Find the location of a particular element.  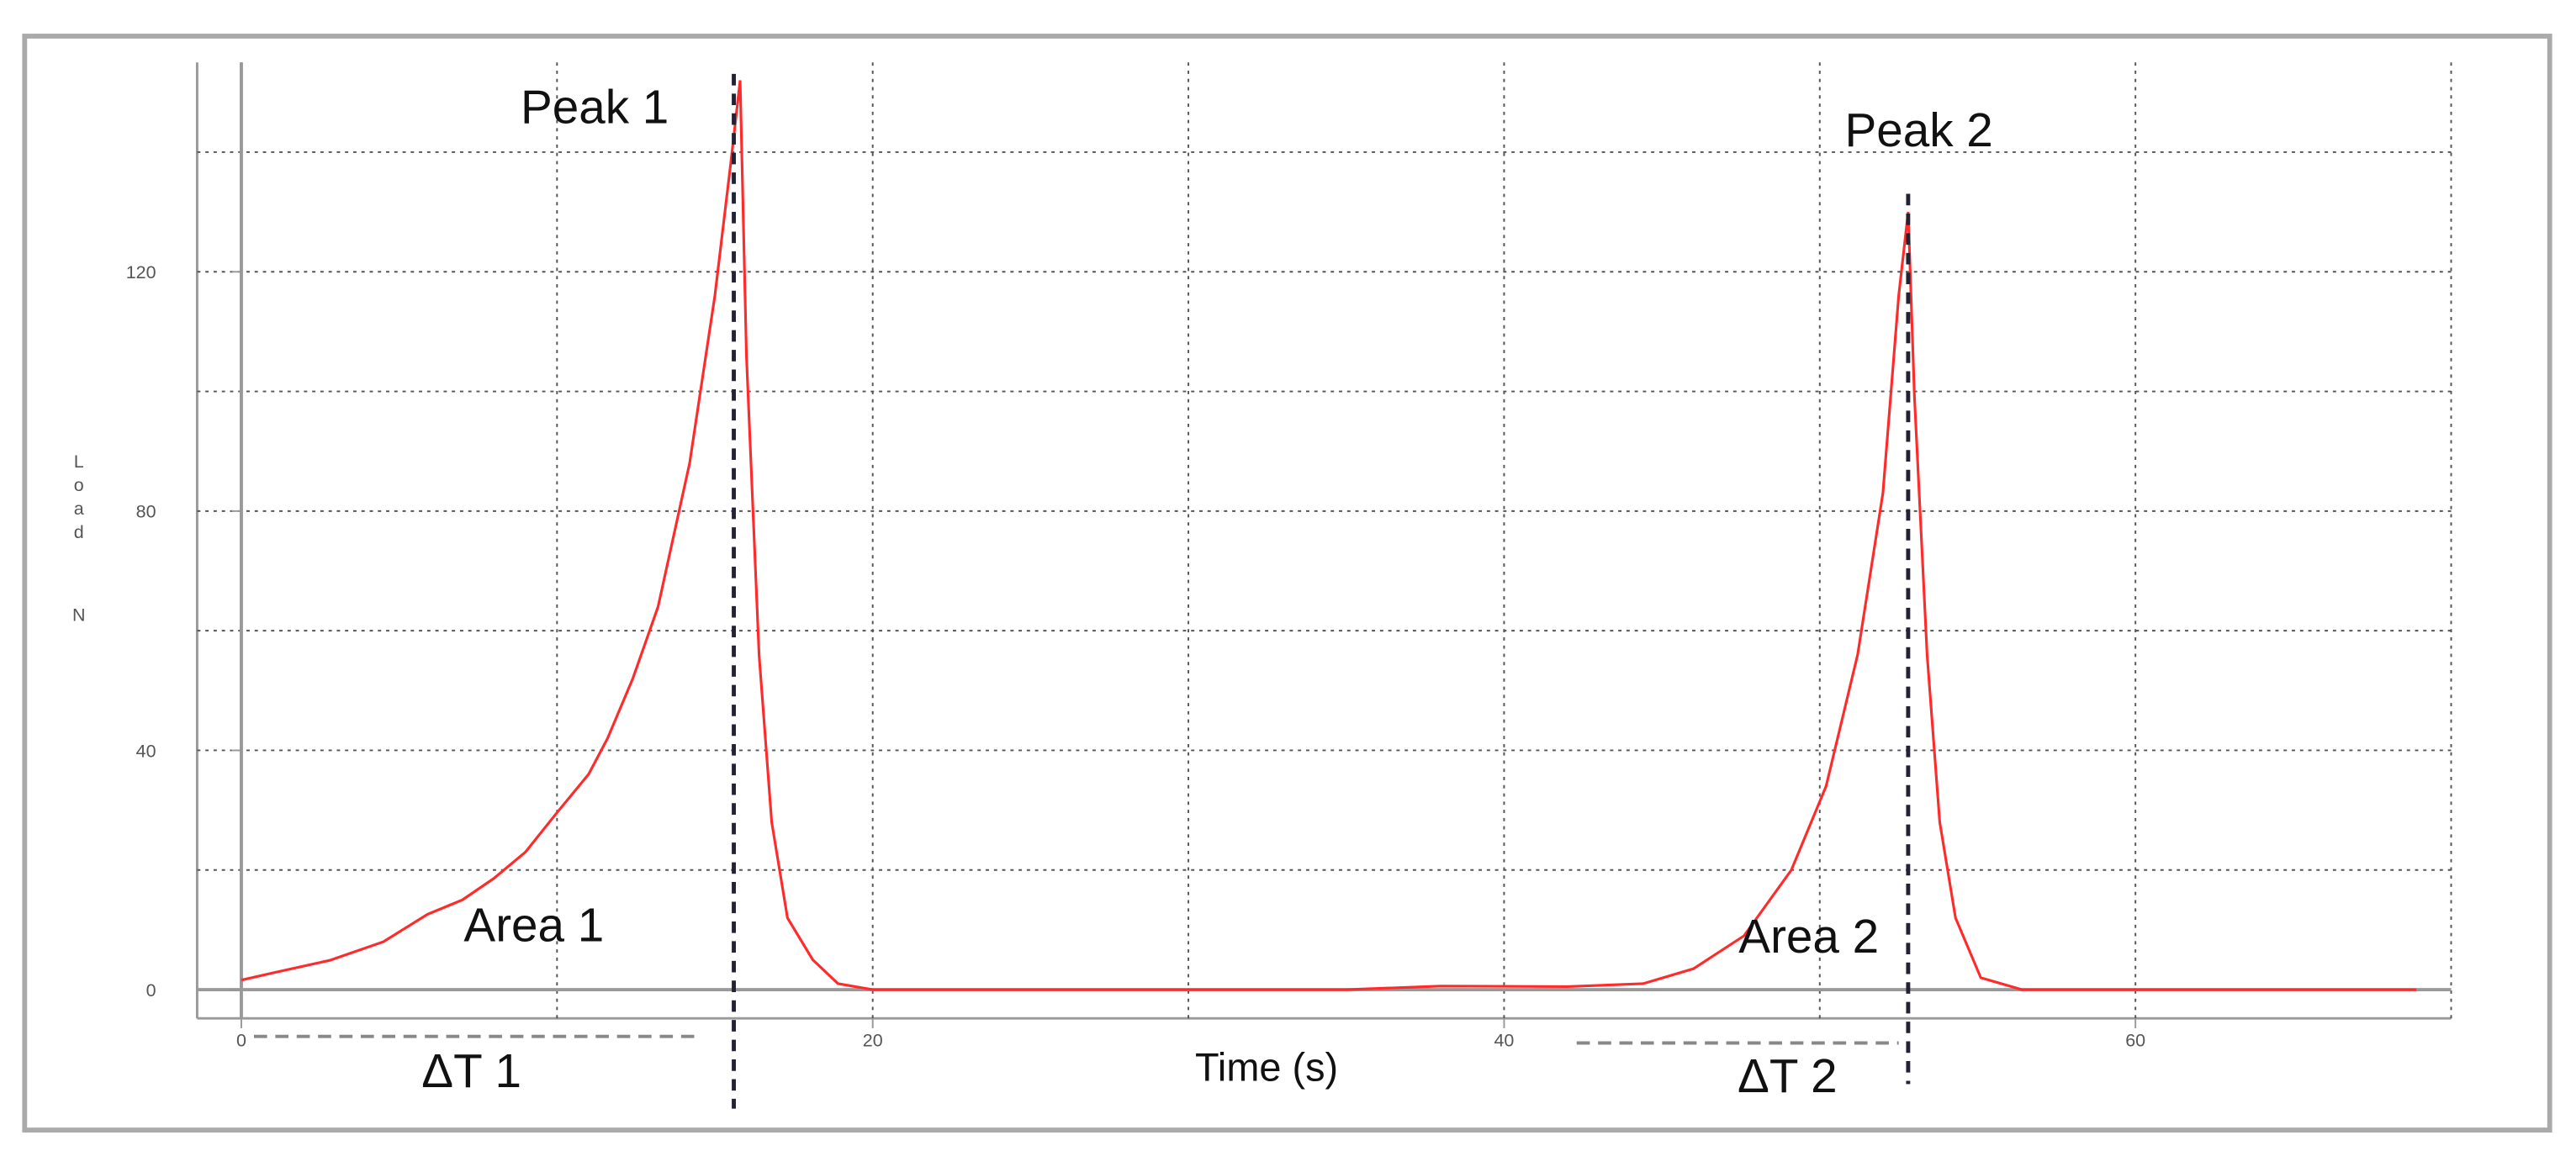

y-tick-label: 0 is located at coordinates (151, 991).